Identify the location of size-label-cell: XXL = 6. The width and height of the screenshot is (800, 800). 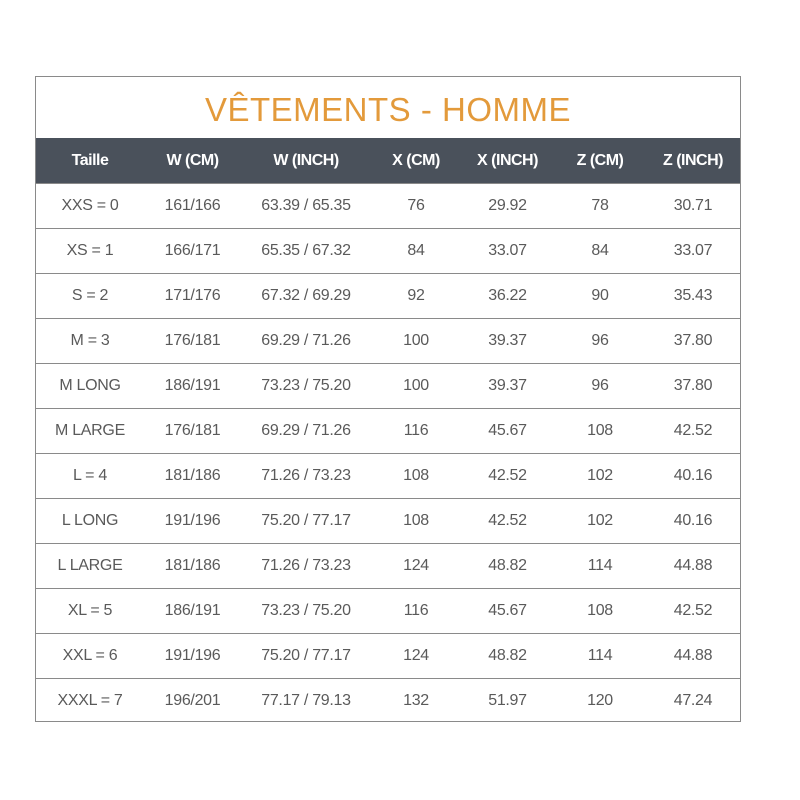
(90, 656).